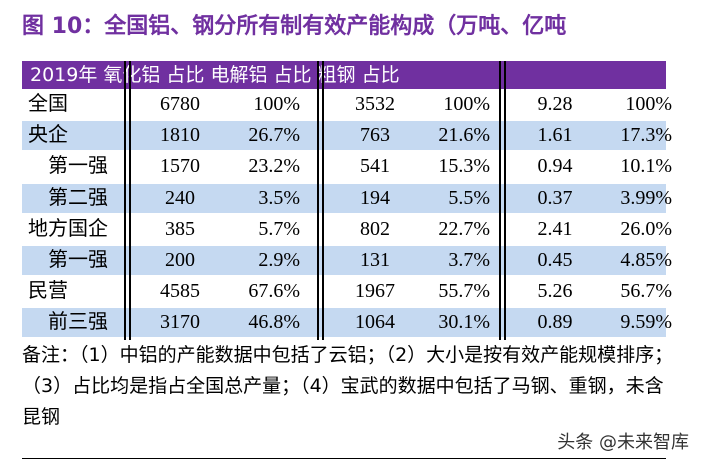 The height and width of the screenshot is (464, 703). I want to click on table-cell: 23.2%, so click(274, 166).